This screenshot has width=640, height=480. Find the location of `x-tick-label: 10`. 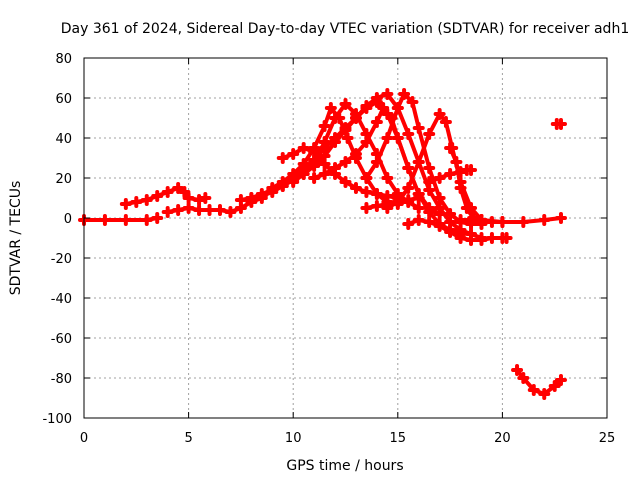

x-tick-label: 10 is located at coordinates (293, 438).